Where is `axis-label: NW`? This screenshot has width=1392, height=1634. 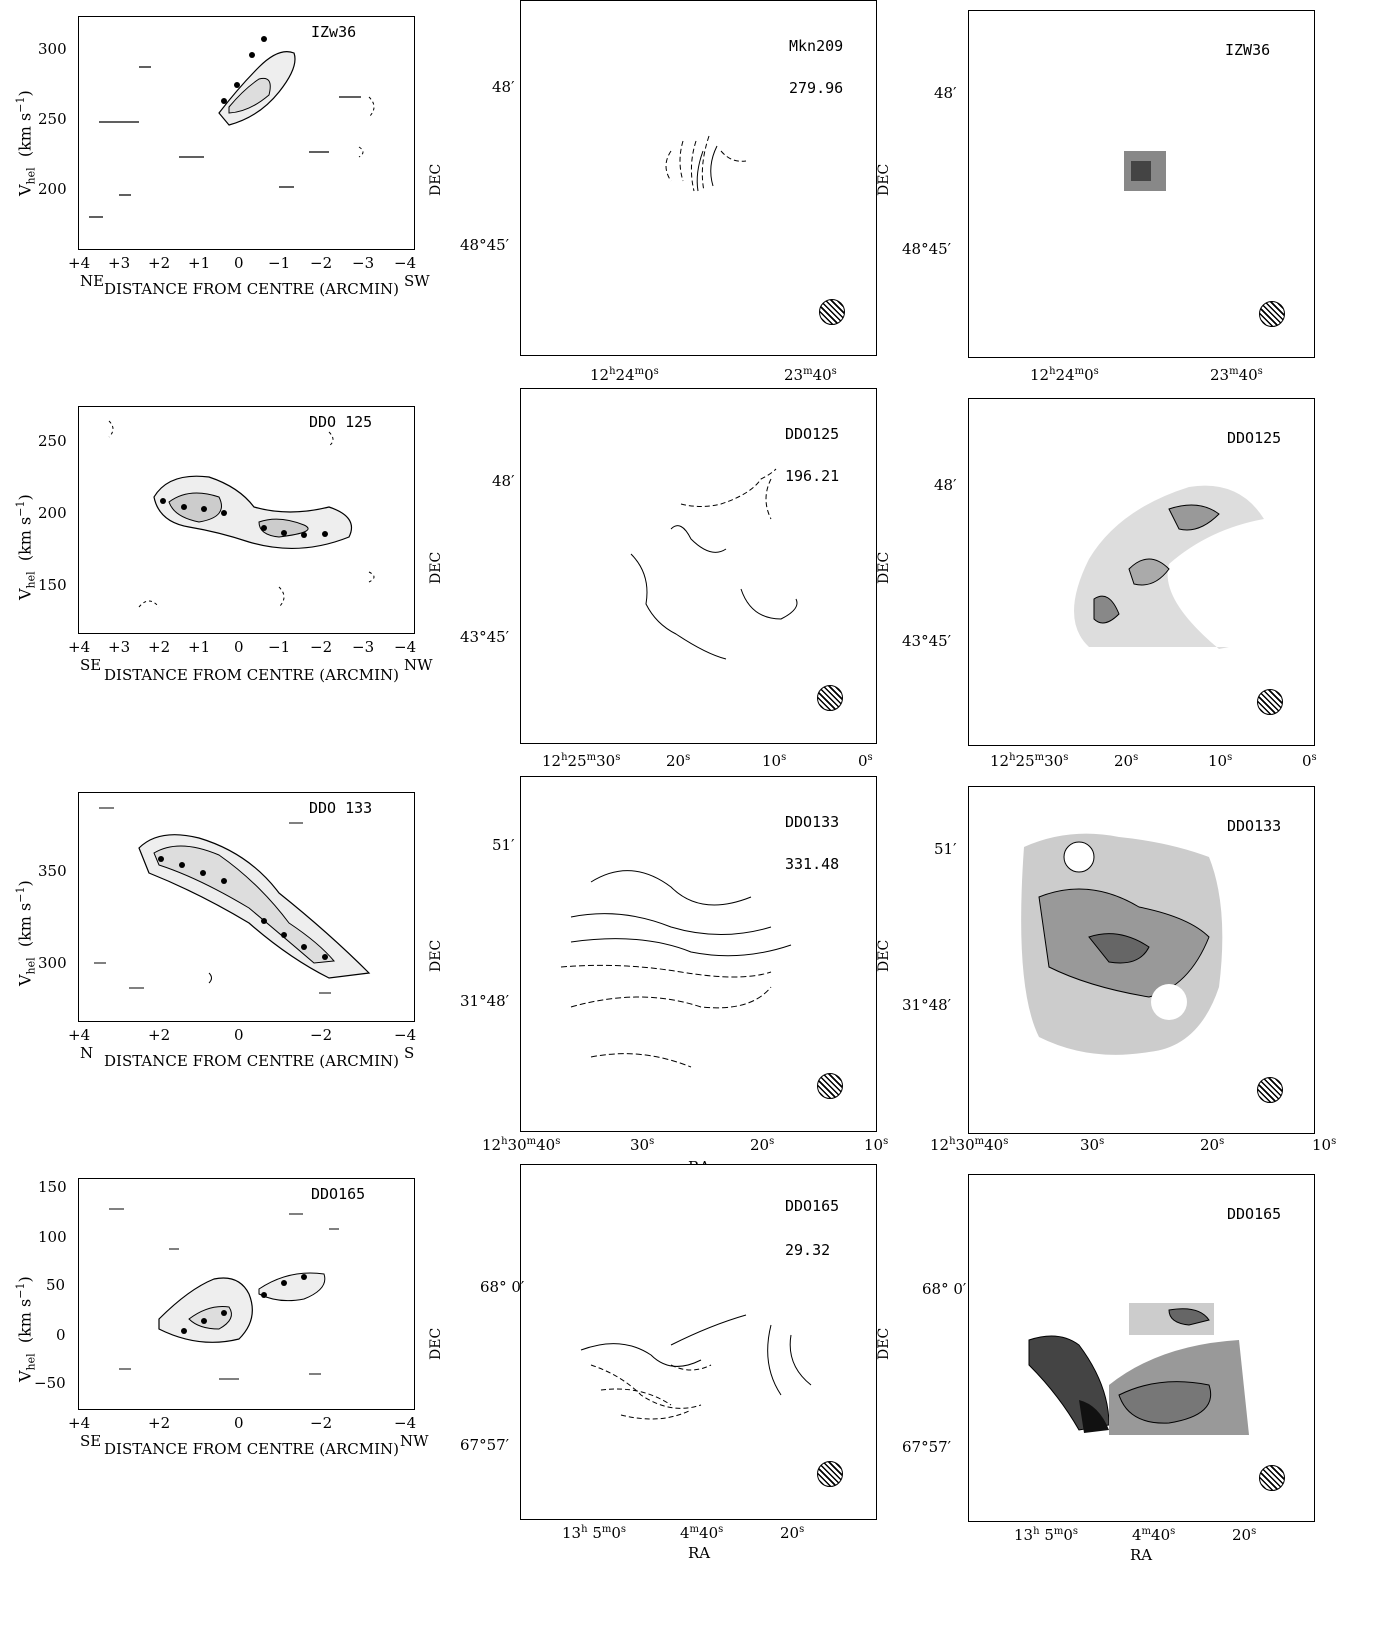 axis-label: NW is located at coordinates (418, 665).